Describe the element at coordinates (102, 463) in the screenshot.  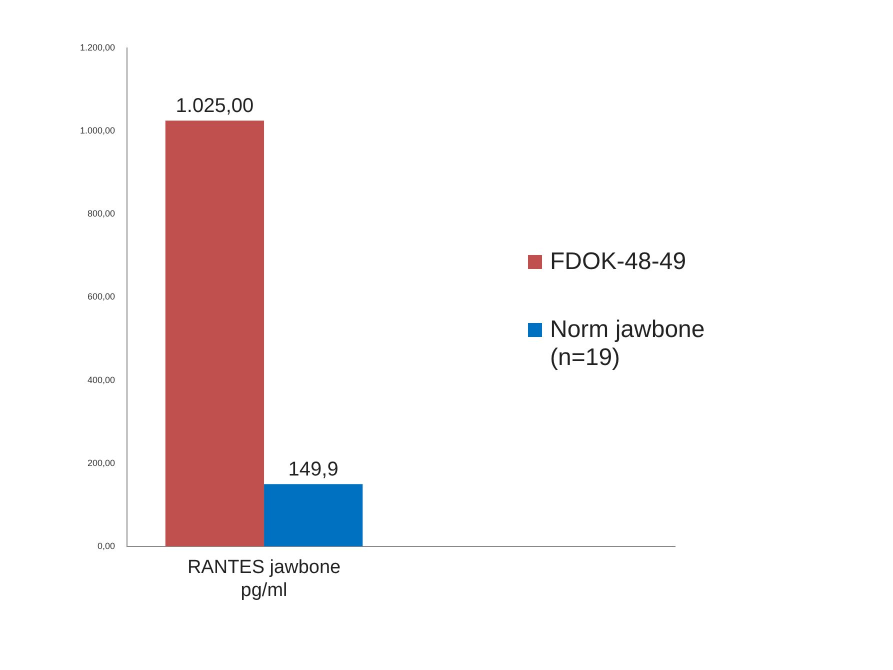
I see `y-tick-label: 200,00` at that location.